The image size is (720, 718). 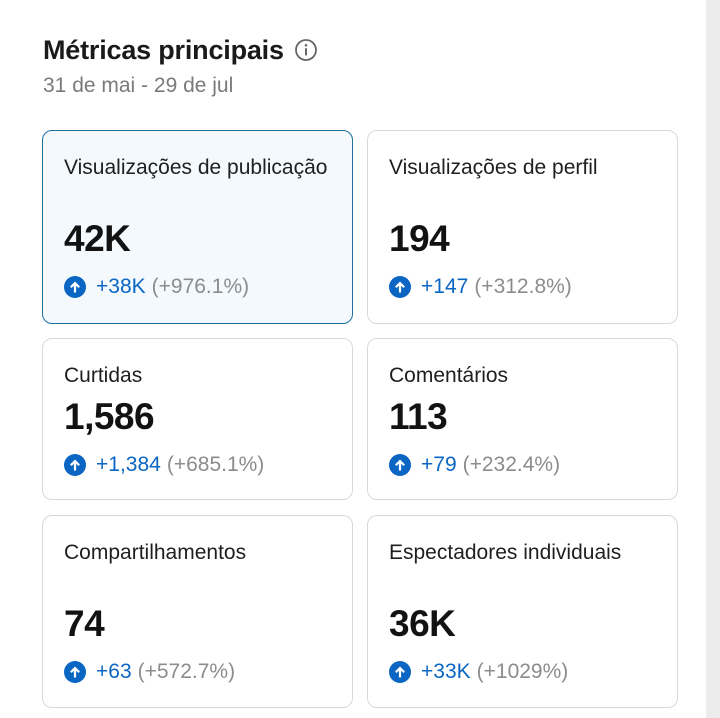 I want to click on metric-label: Compartilhamentos, so click(x=155, y=552).